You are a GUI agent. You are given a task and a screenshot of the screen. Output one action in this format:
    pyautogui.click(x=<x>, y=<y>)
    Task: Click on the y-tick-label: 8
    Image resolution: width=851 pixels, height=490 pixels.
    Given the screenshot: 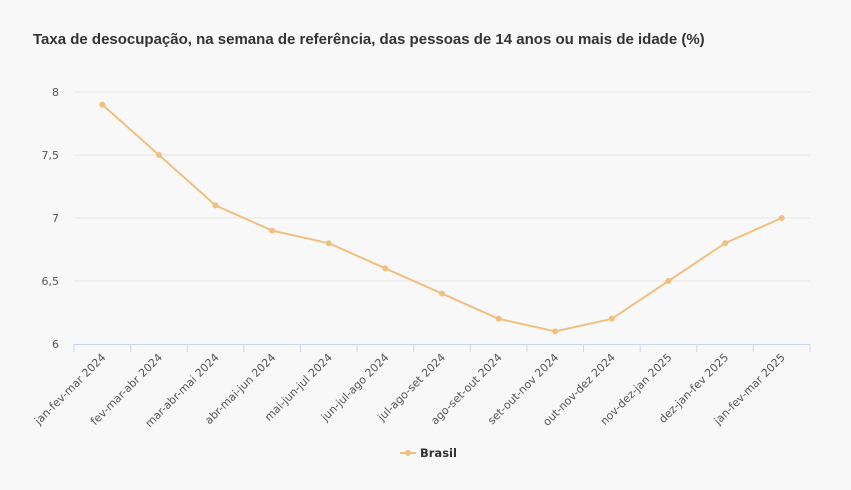 What is the action you would take?
    pyautogui.click(x=55, y=92)
    